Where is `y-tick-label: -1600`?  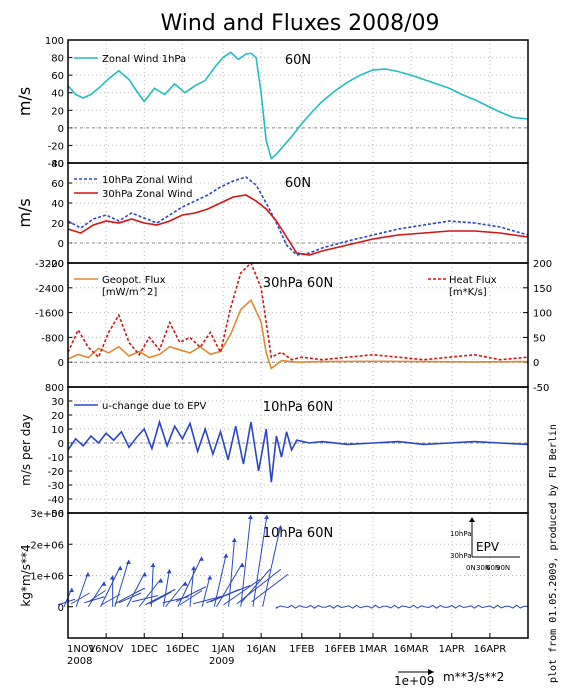
y-tick-label: -1600 is located at coordinates (49, 314).